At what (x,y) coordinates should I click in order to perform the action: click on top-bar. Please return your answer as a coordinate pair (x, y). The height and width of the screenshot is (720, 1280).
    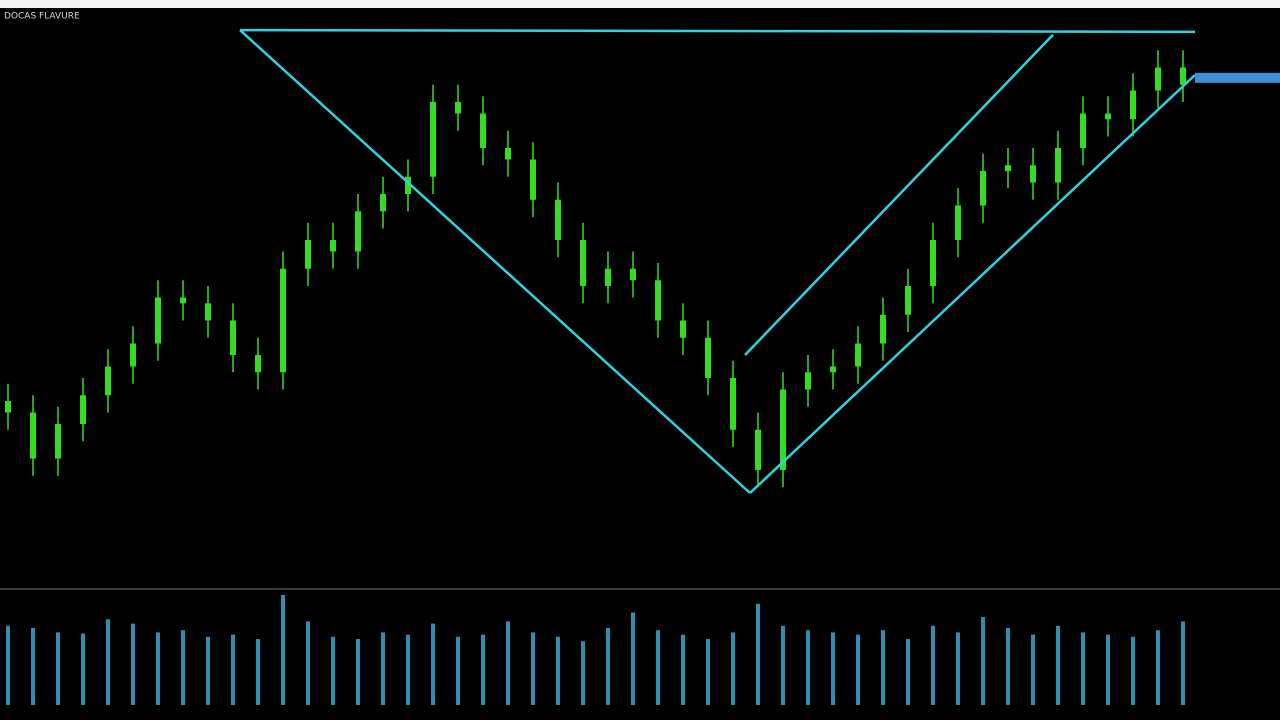
    Looking at the image, I should click on (640, 4).